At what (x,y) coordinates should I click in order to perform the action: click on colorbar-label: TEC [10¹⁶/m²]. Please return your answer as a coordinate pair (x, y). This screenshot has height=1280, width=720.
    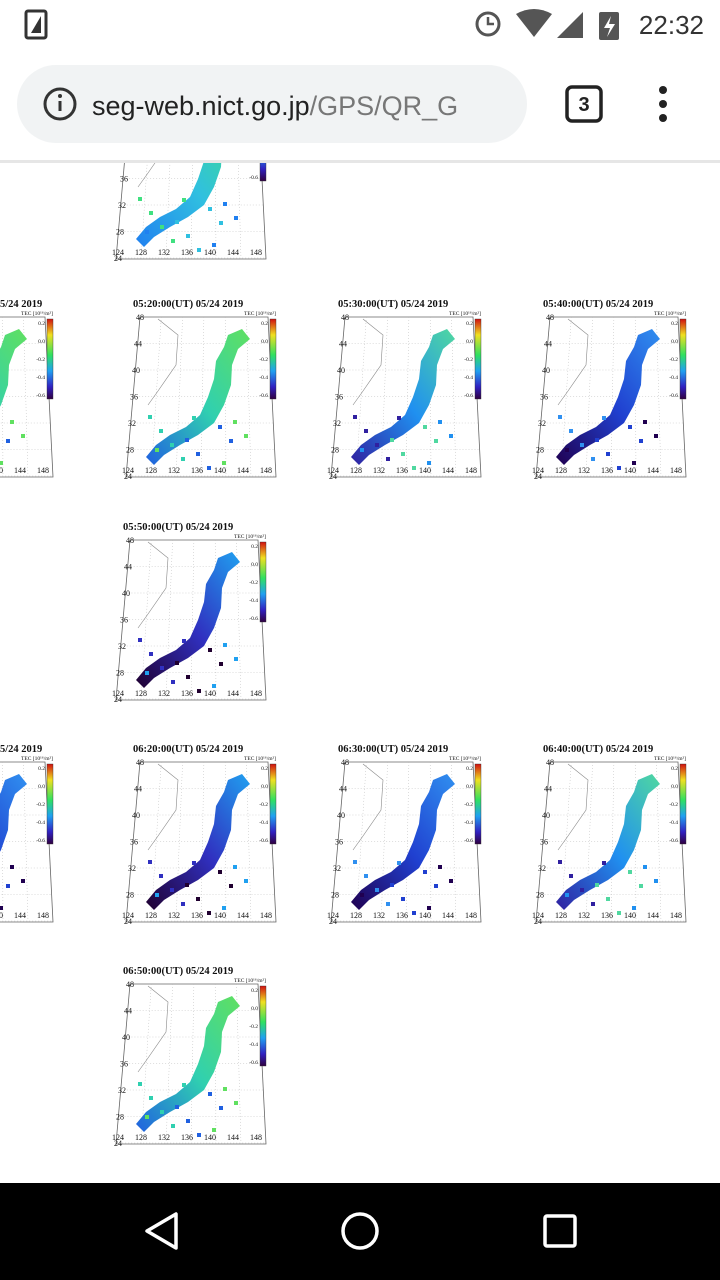
    Looking at the image, I should click on (670, 314).